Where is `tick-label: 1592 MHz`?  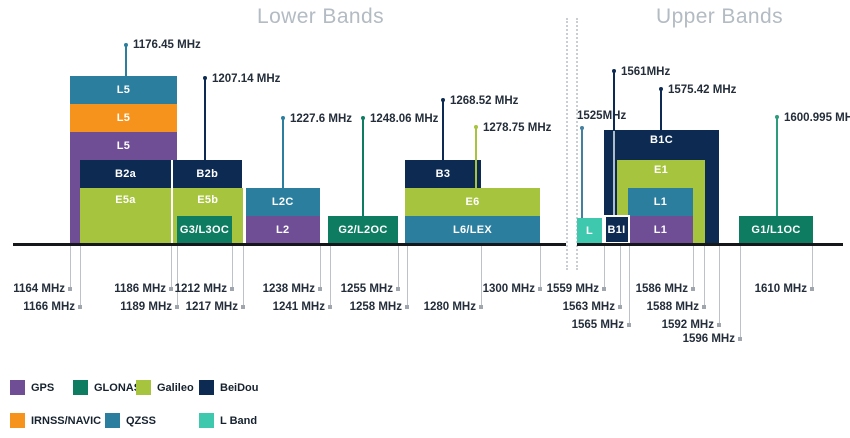
tick-label: 1592 MHz is located at coordinates (687, 325).